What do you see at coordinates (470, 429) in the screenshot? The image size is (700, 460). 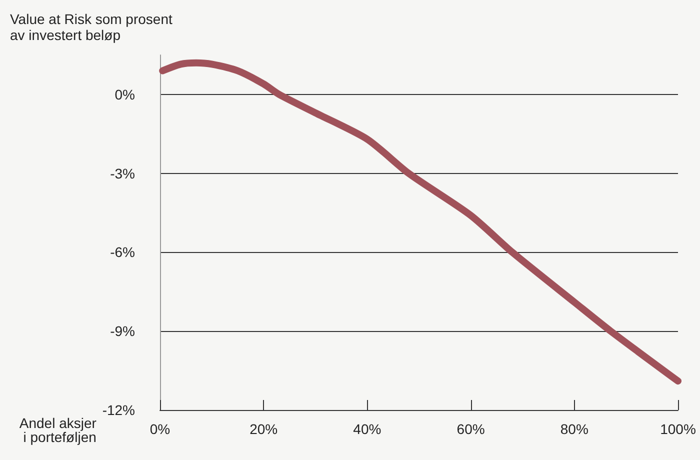 I see `x-tick-label: 60%` at bounding box center [470, 429].